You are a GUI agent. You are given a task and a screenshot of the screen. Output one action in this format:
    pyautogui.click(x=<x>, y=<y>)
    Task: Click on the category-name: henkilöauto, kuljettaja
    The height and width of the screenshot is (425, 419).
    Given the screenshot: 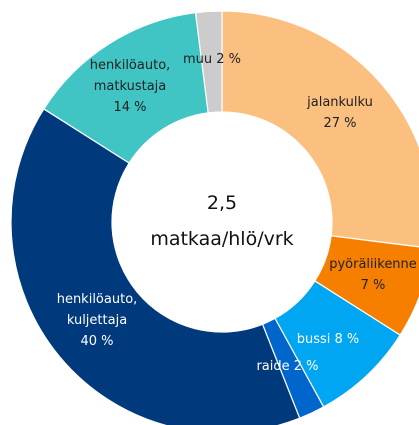 What is the action you would take?
    pyautogui.click(x=97, y=310)
    